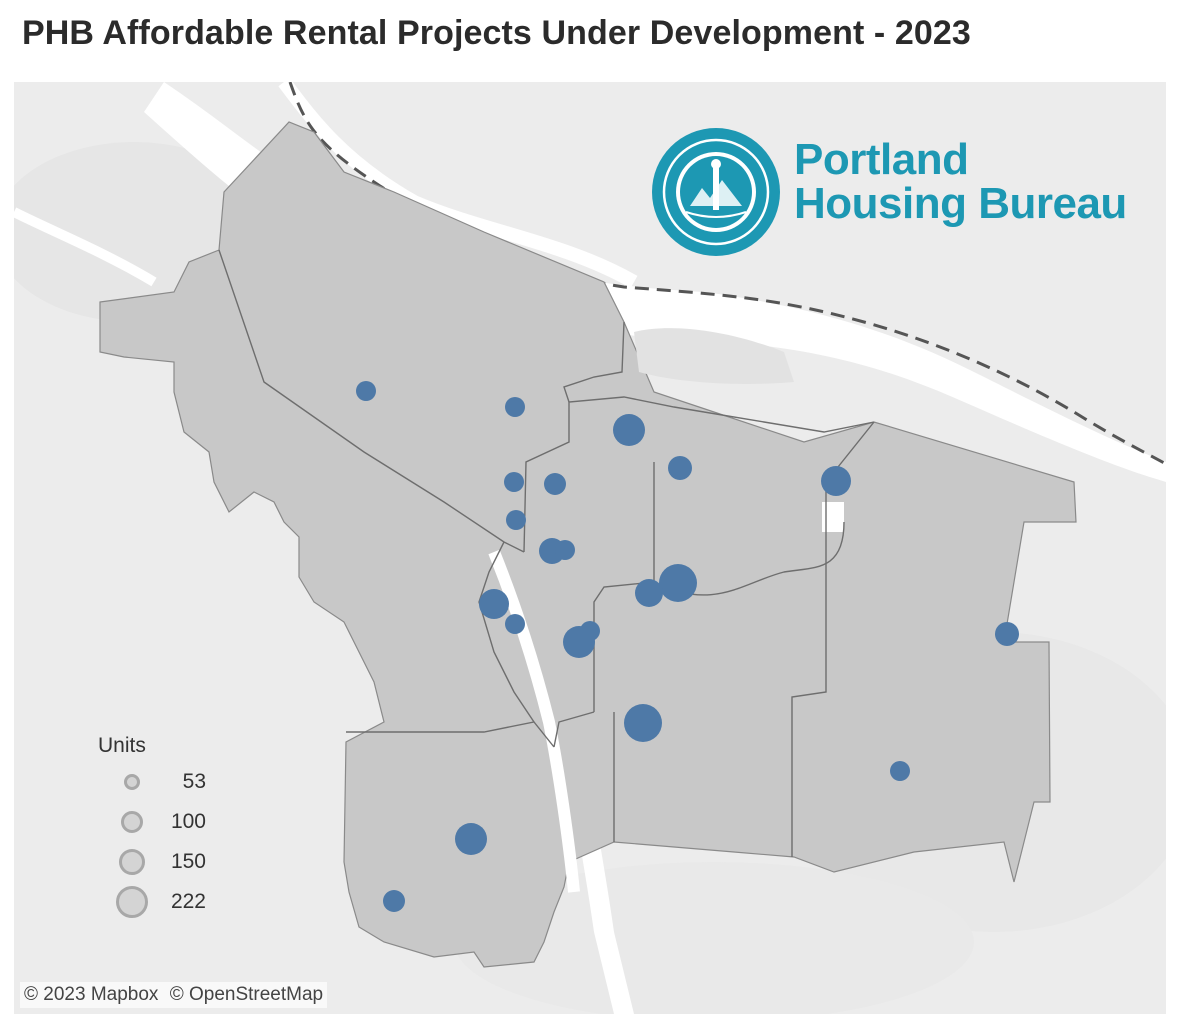  I want to click on legend-rows: 53 100 150 222, so click(163, 842).